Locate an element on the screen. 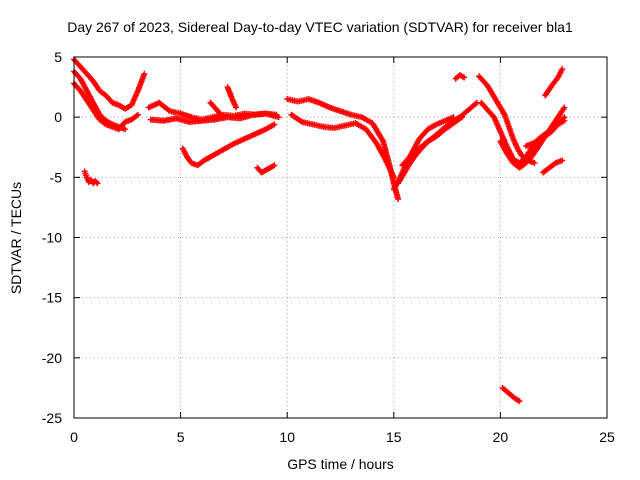  x-tick-label: 15 is located at coordinates (394, 437).